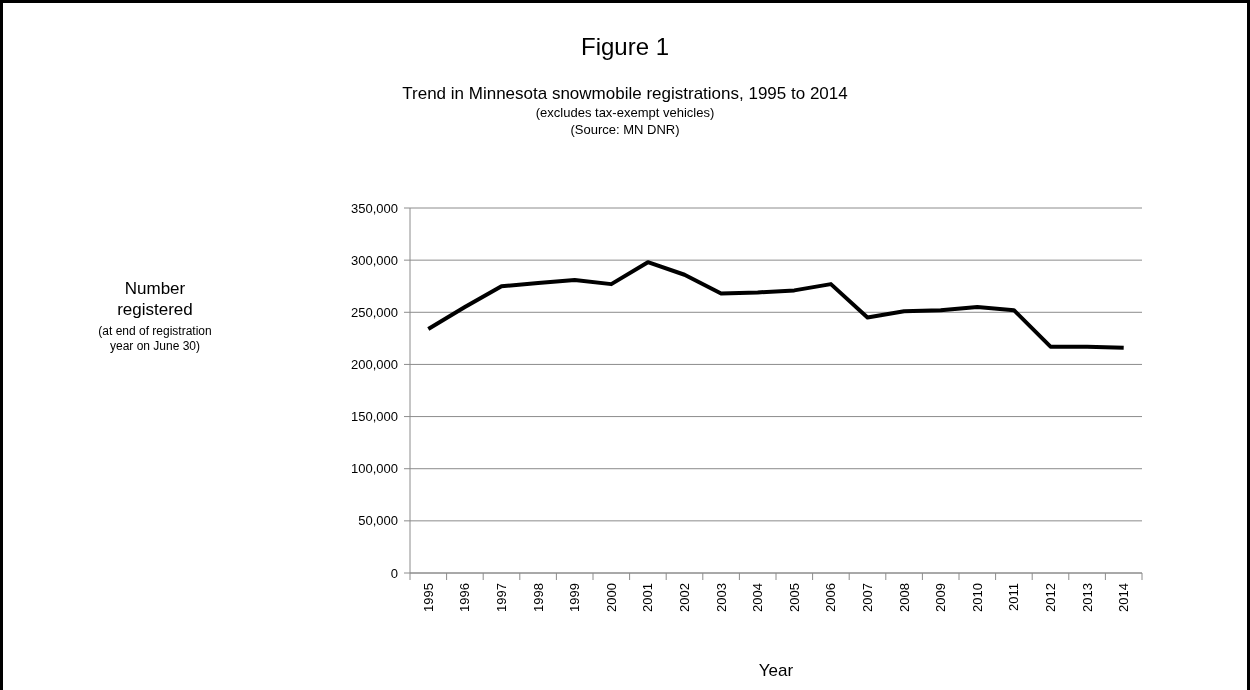 The height and width of the screenshot is (690, 1250). What do you see at coordinates (538, 597) in the screenshot?
I see `x-tick-label: 1998` at bounding box center [538, 597].